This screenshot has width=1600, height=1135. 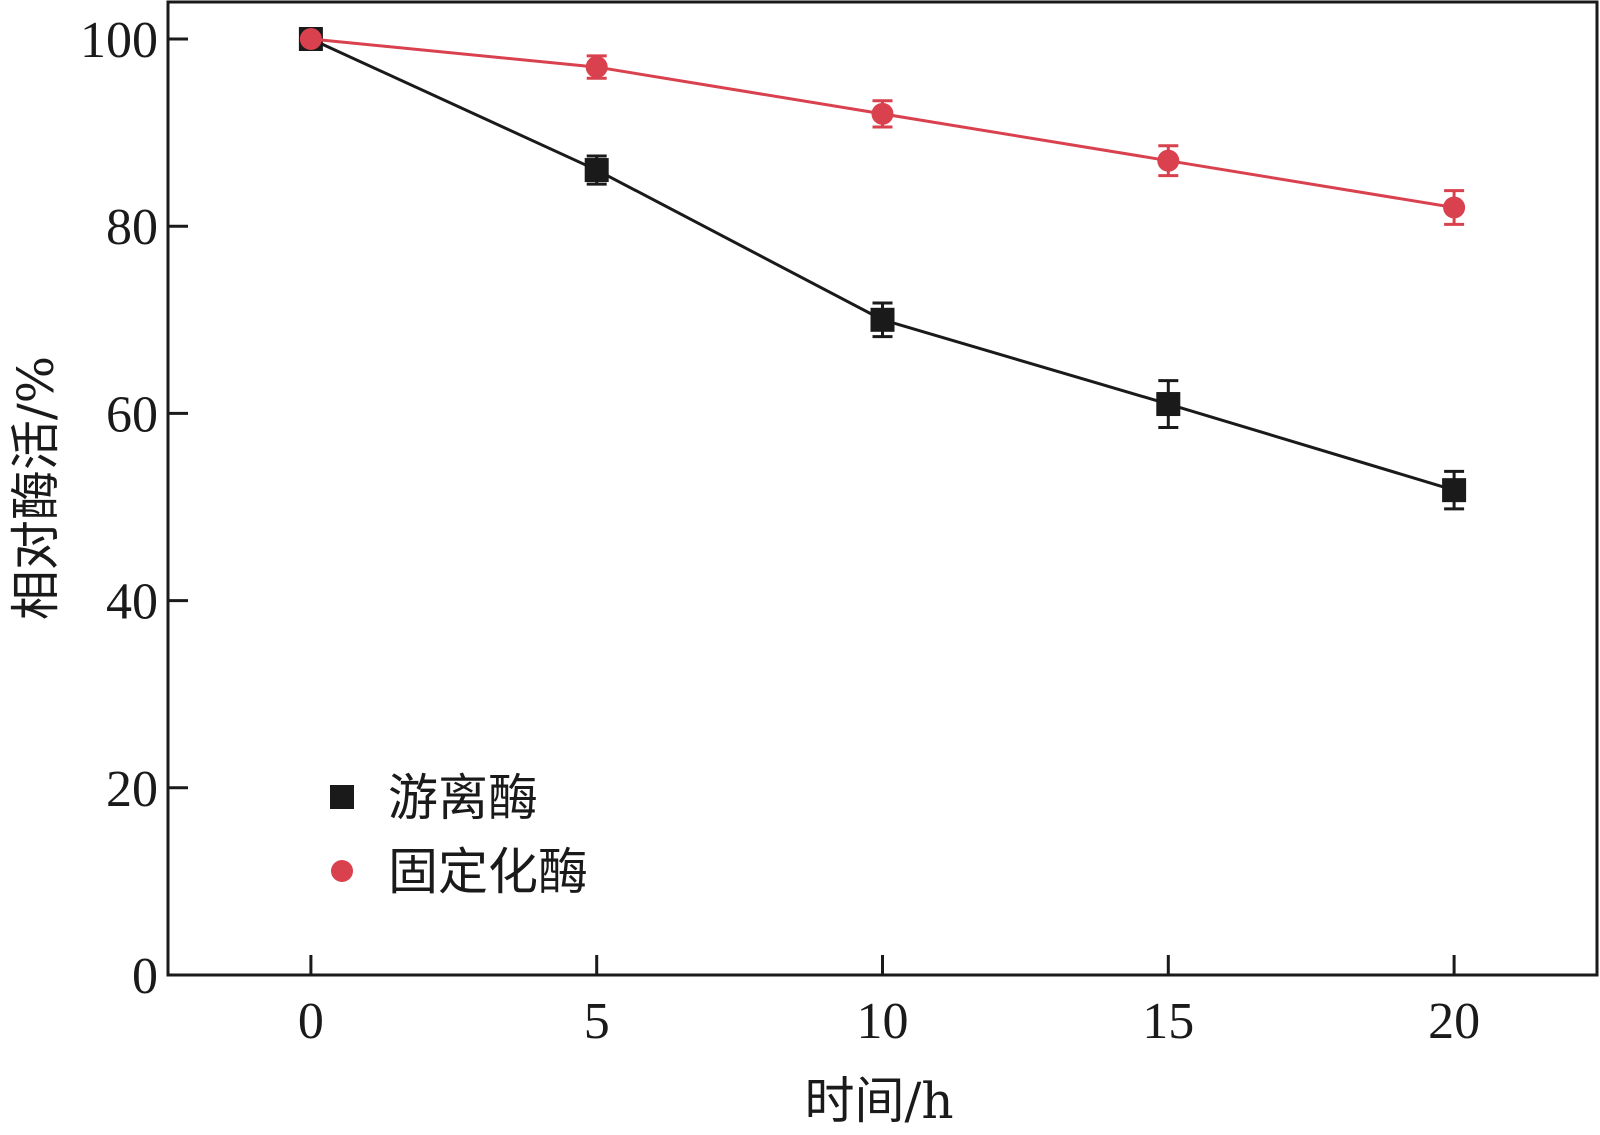 I want to click on legend: 游离酶 固定化酶, so click(x=459, y=835).